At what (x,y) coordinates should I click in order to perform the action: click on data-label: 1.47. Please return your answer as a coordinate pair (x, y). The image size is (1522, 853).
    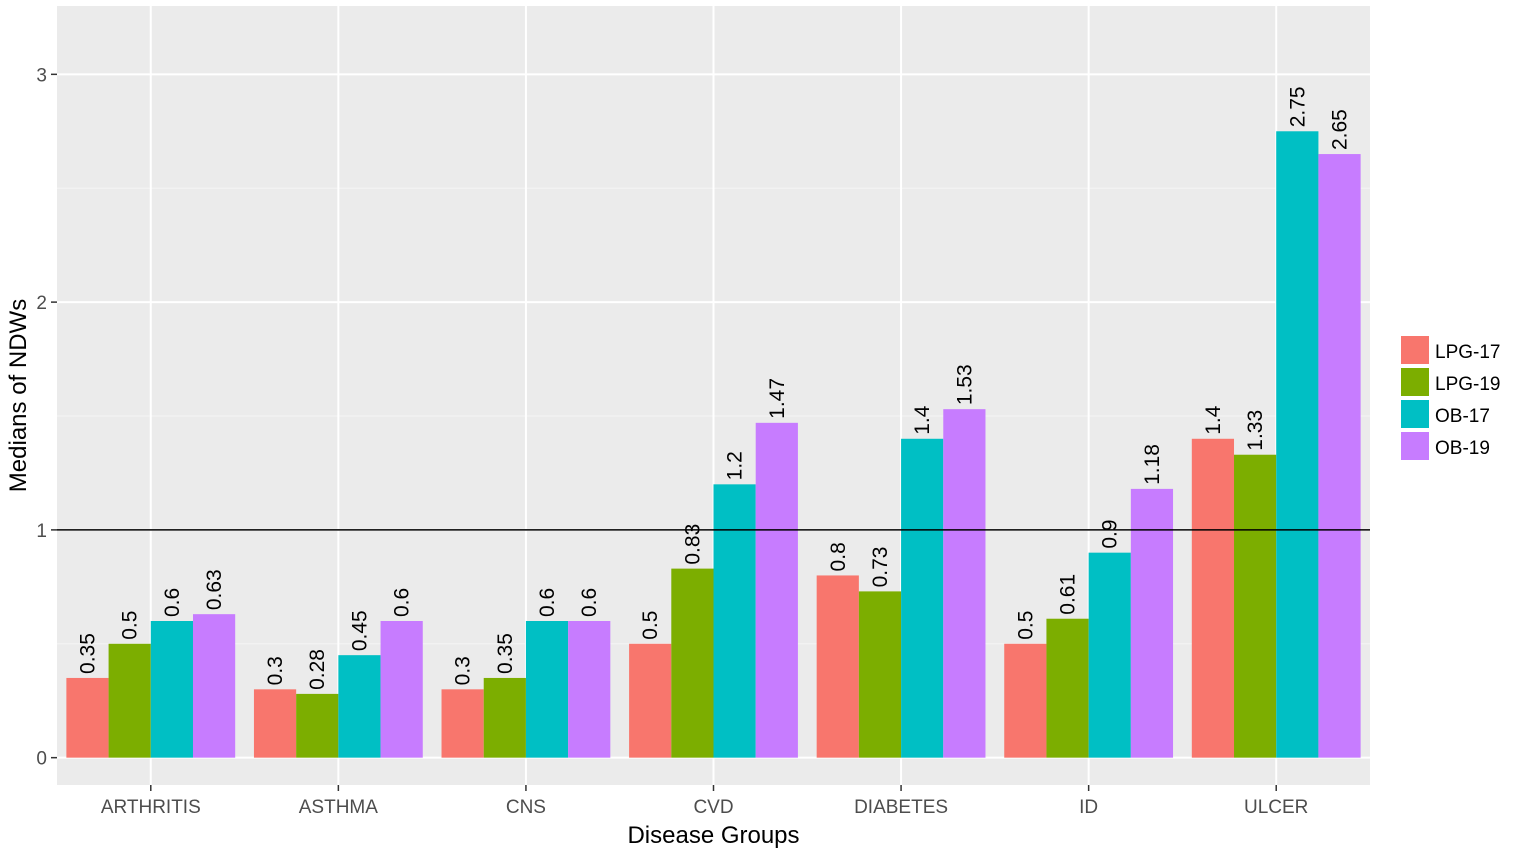
    Looking at the image, I should click on (777, 398).